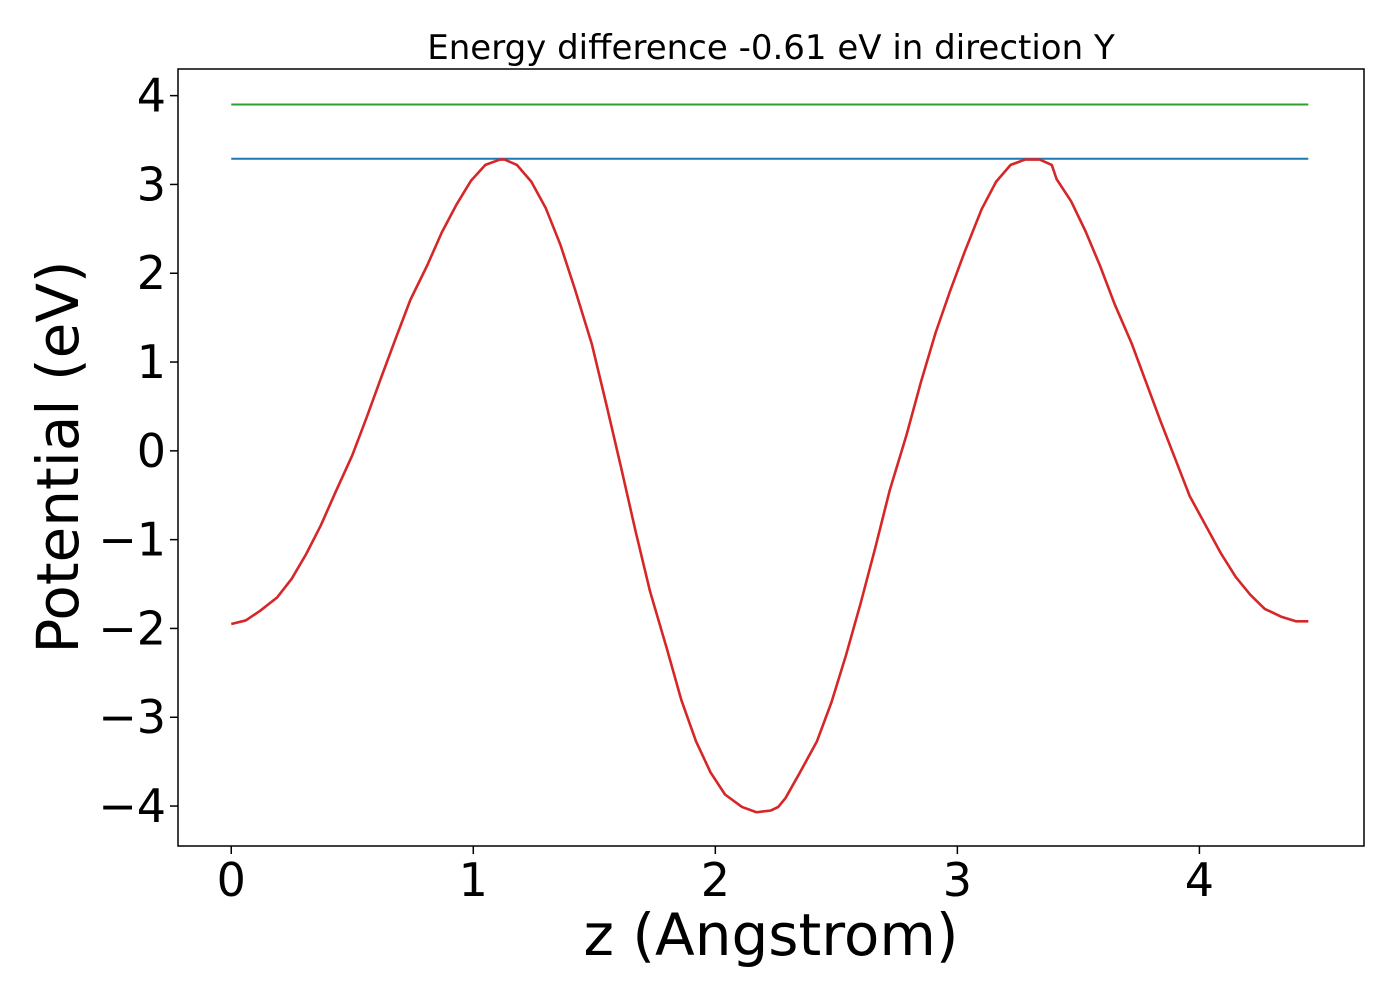 The height and width of the screenshot is (1000, 1400). I want to click on y-tick-label: 4, so click(151, 96).